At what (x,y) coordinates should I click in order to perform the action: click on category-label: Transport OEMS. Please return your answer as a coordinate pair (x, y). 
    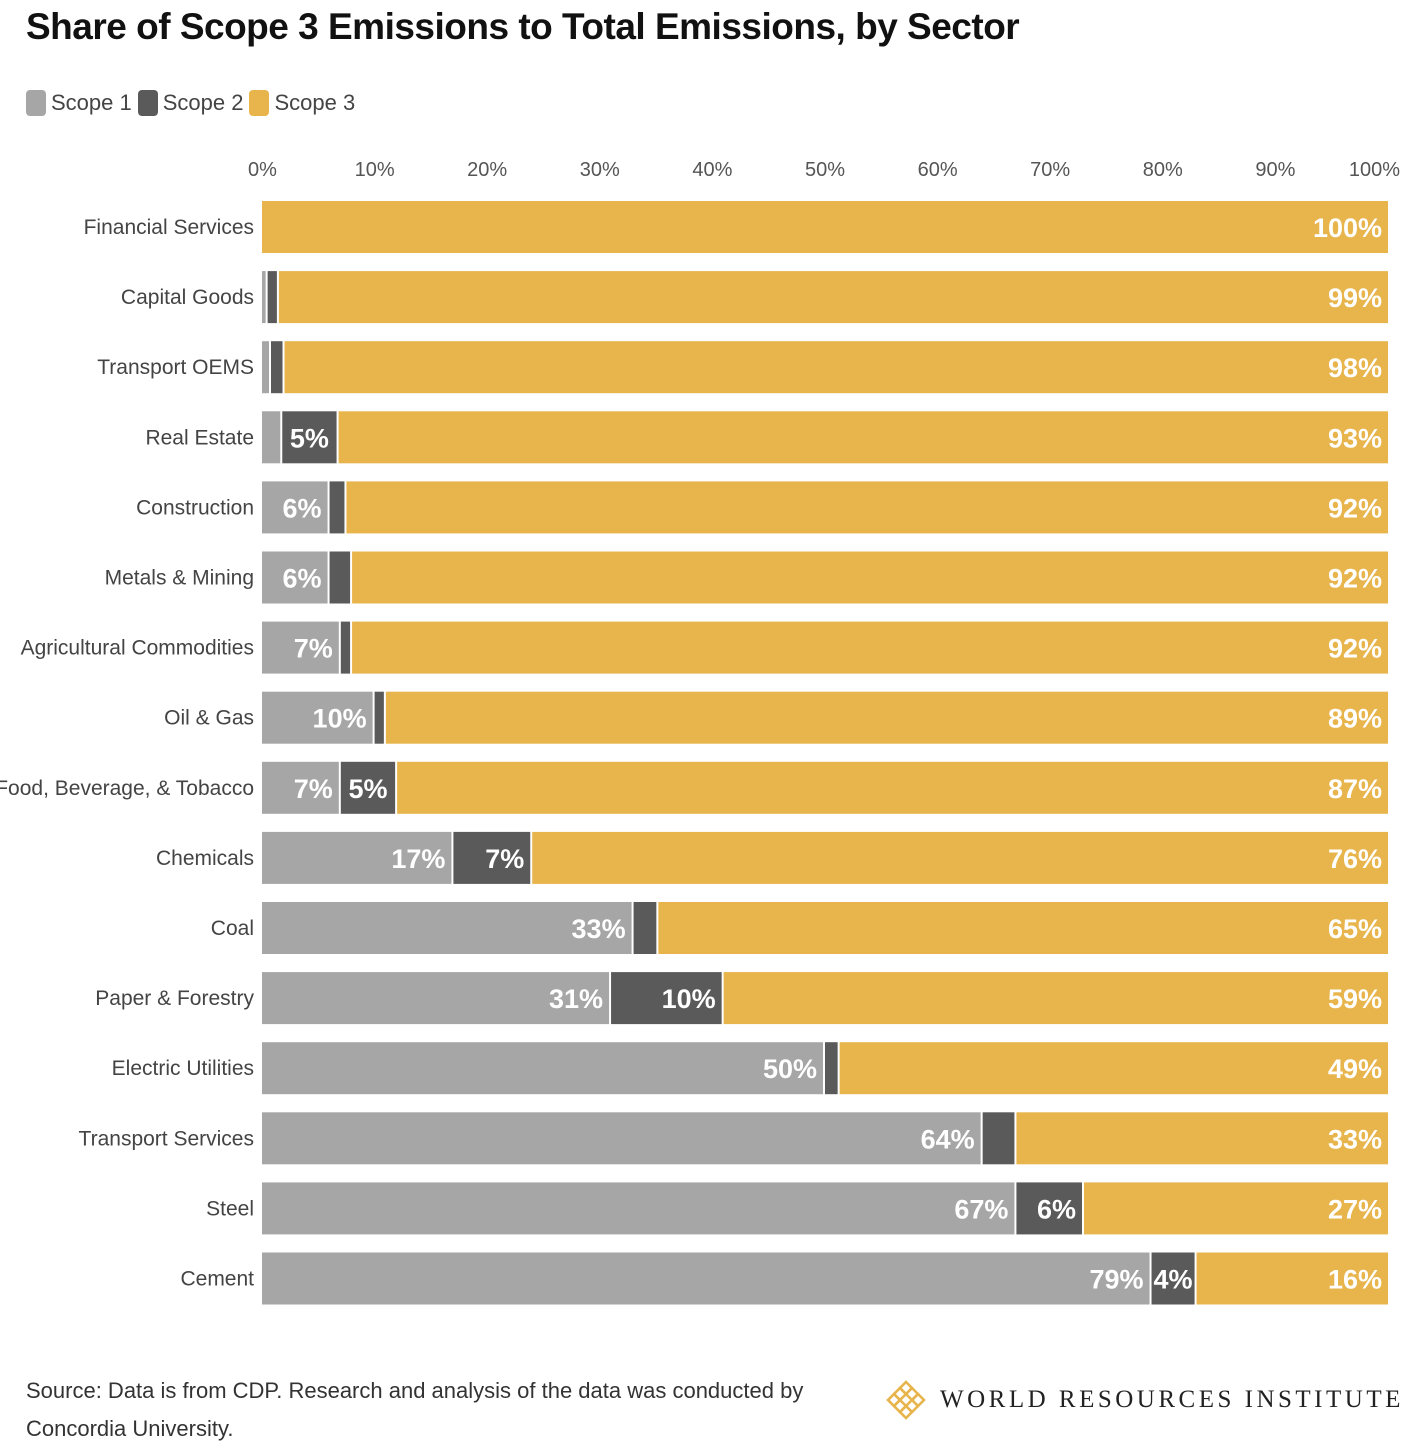
    Looking at the image, I should click on (175, 367).